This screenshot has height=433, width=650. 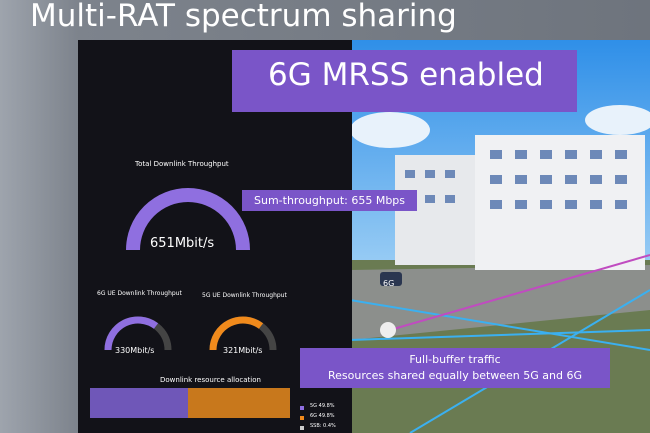 I want to click on banner: 6G MRSS enabled, so click(x=404, y=81).